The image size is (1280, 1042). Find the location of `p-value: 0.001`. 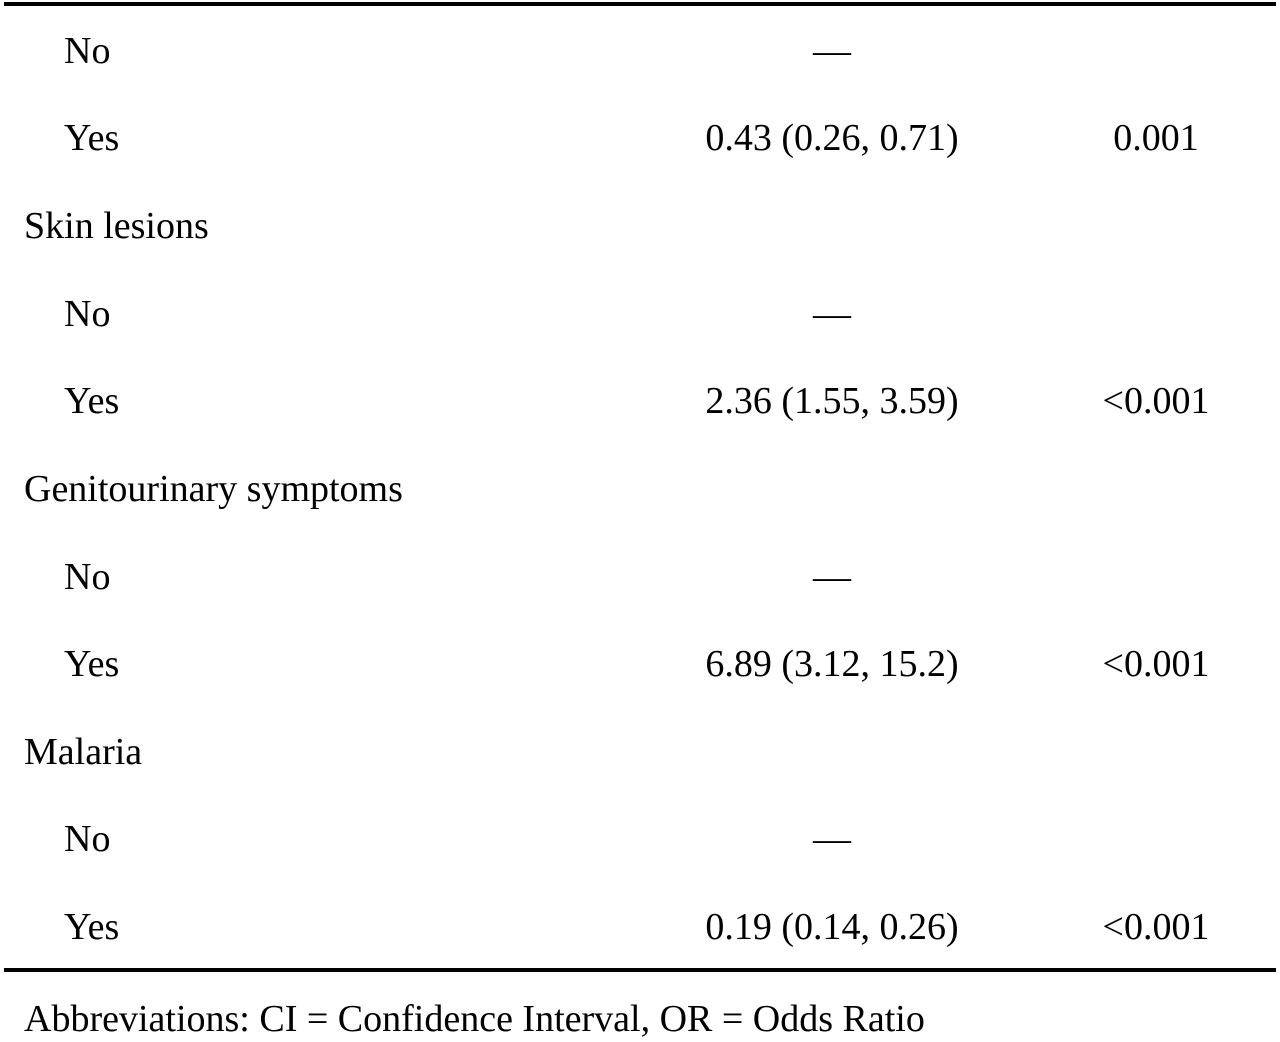

p-value: 0.001 is located at coordinates (1156, 138).